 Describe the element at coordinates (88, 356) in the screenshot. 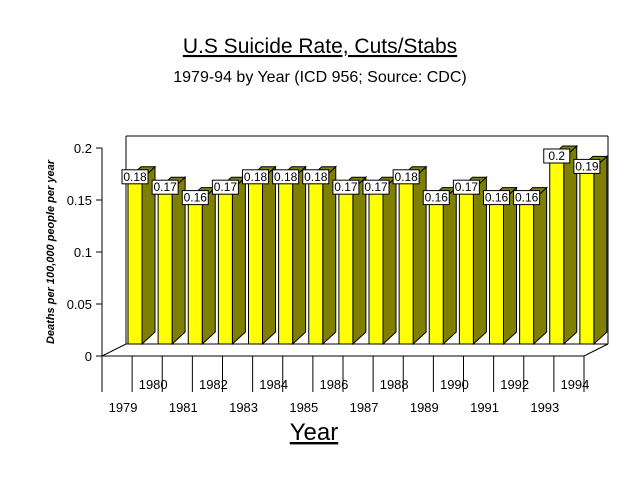

I see `y-tick-label: 0` at that location.